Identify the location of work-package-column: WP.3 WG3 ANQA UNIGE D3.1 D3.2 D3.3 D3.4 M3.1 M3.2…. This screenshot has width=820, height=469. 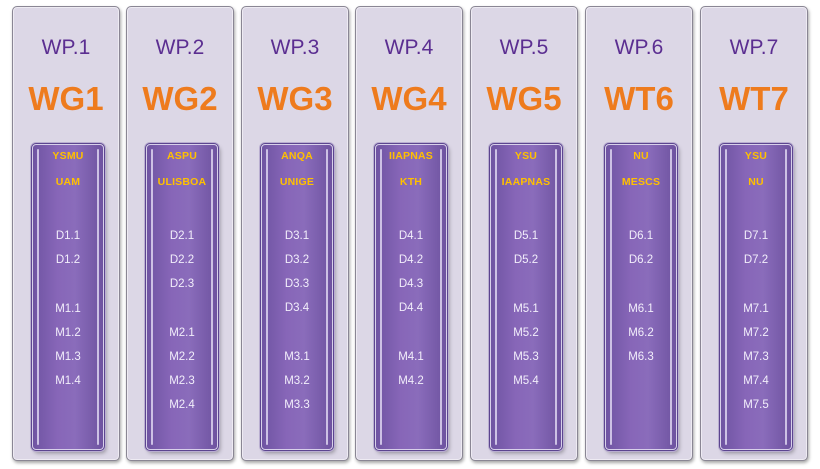
(295, 233).